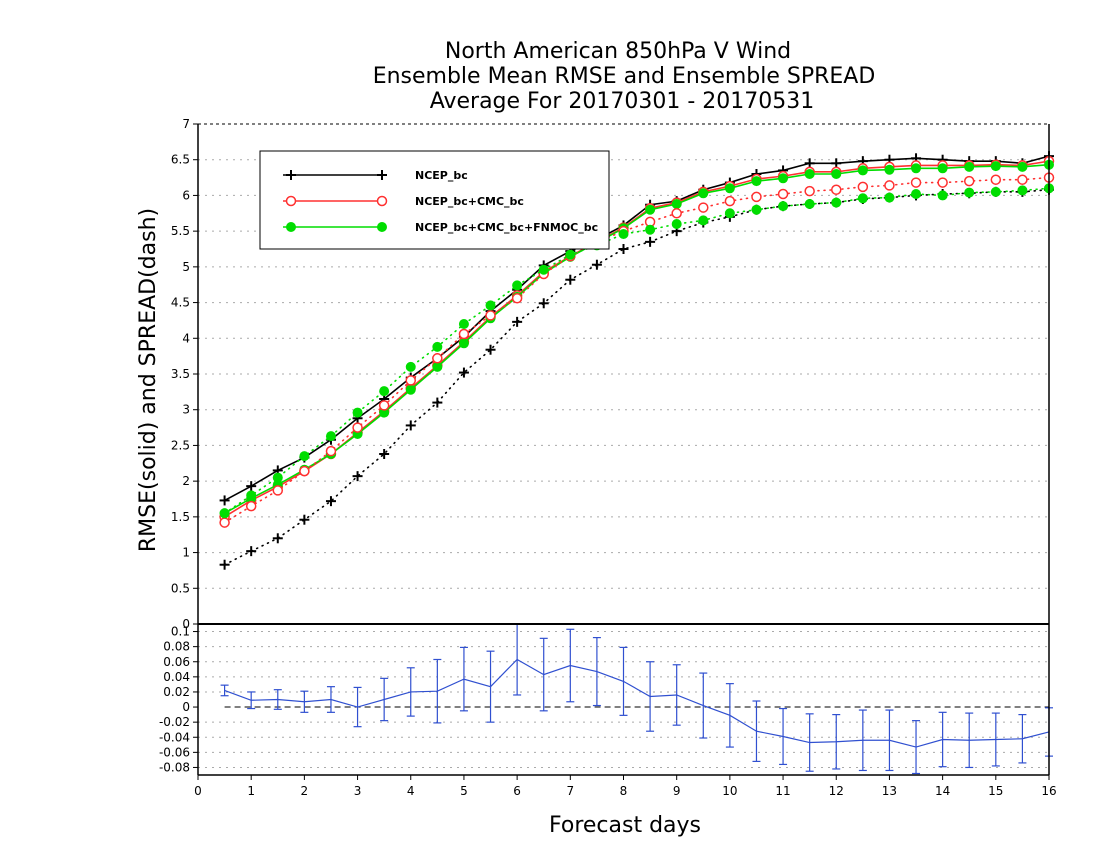 Image resolution: width=1100 pixels, height=850 pixels. What do you see at coordinates (186, 338) in the screenshot?
I see `y-tick-label: 4` at bounding box center [186, 338].